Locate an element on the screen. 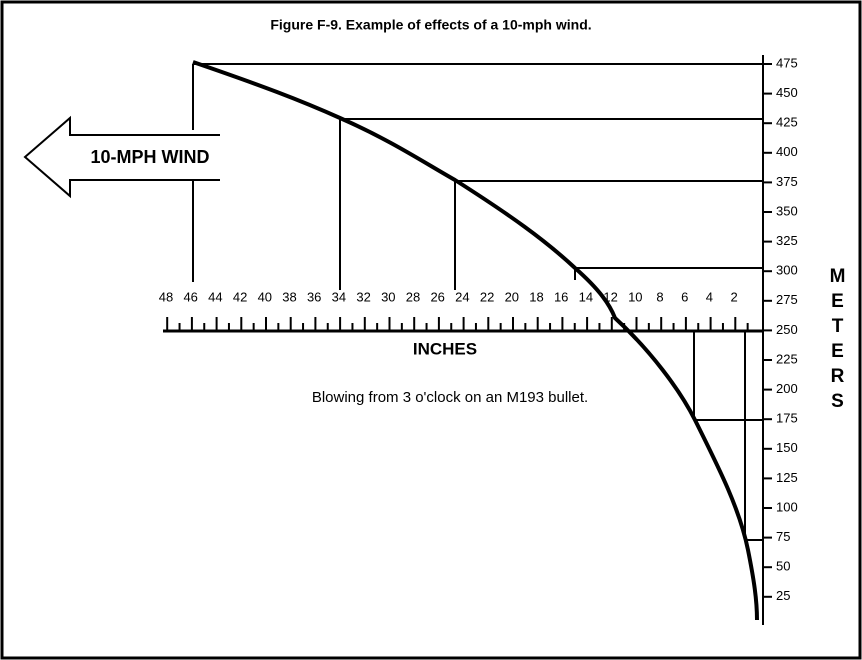 The width and height of the screenshot is (862, 660). inch-tick-label: 42 is located at coordinates (240, 296).